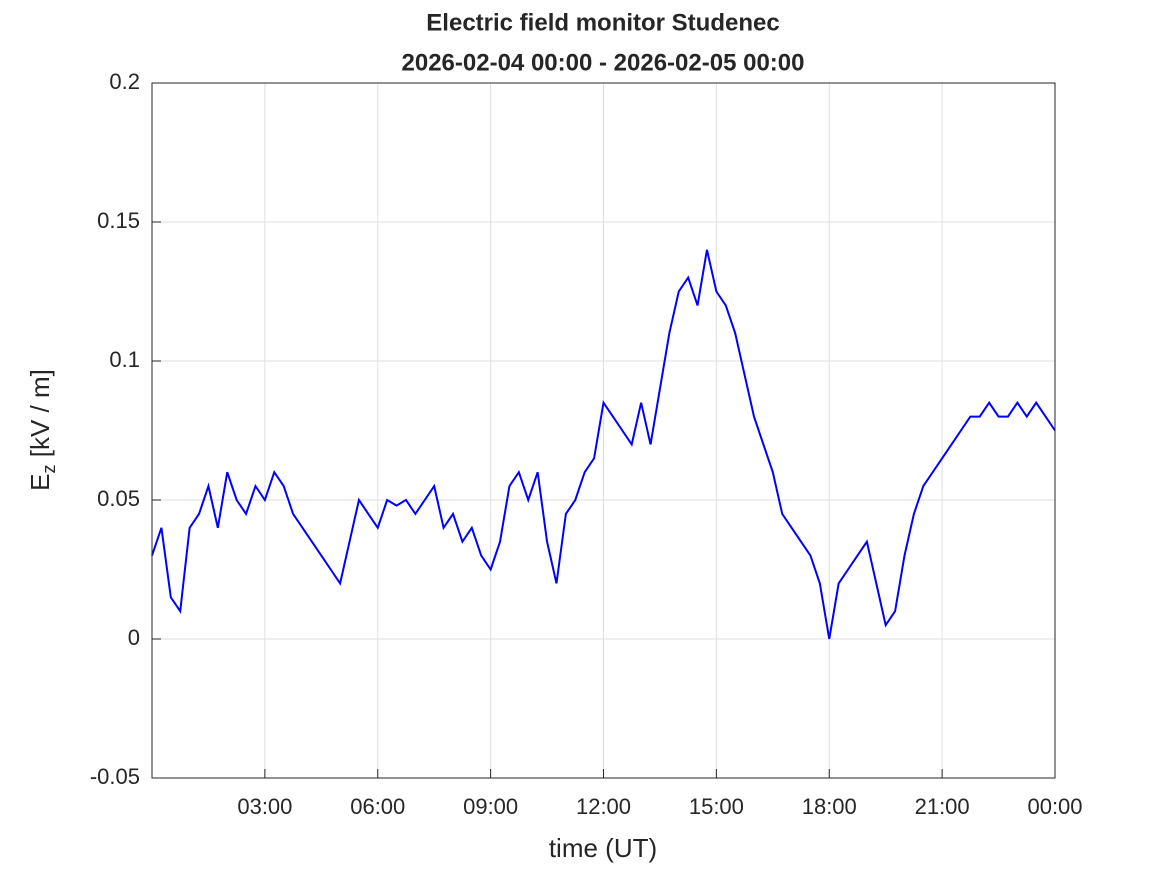  What do you see at coordinates (602, 22) in the screenshot?
I see `chart-title: Electric field monitor Studenec` at bounding box center [602, 22].